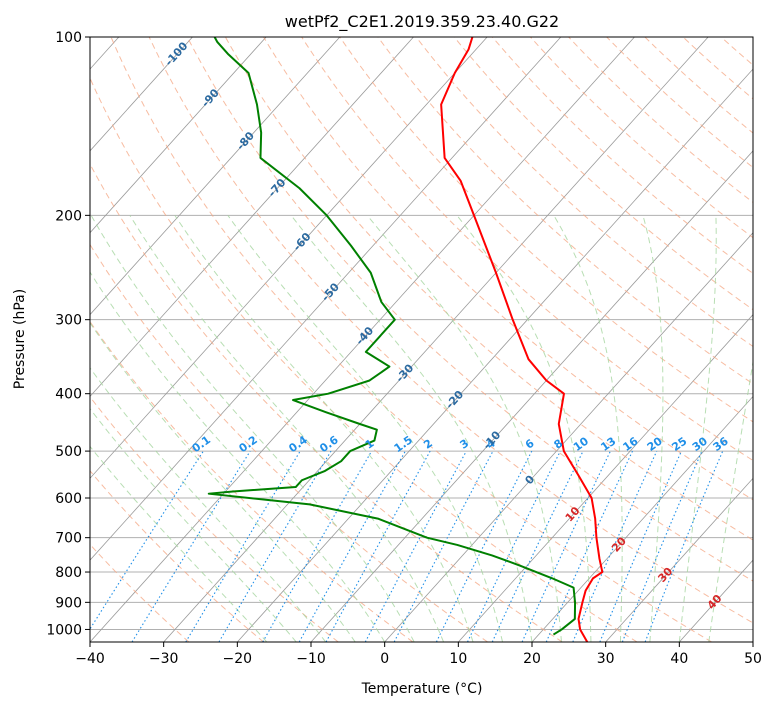 This screenshot has width=775, height=708. I want to click on x-axis-title: Temperature (°C), so click(422, 689).